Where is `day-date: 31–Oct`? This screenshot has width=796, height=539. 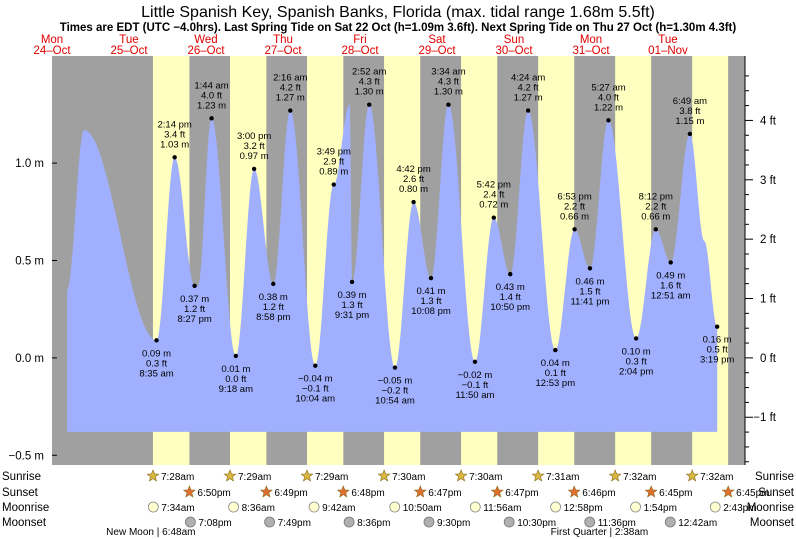 day-date: 31–Oct is located at coordinates (591, 51).